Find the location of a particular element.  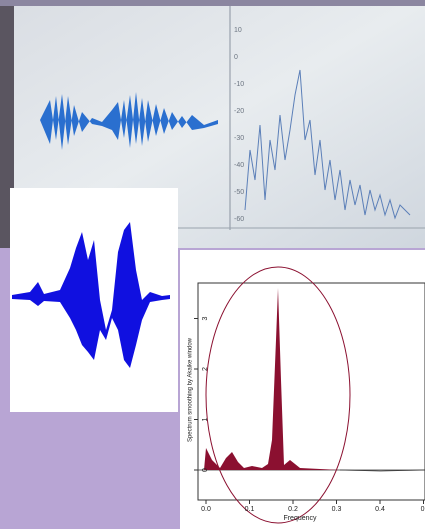

screen-tick-label: -10 is located at coordinates (239, 84).